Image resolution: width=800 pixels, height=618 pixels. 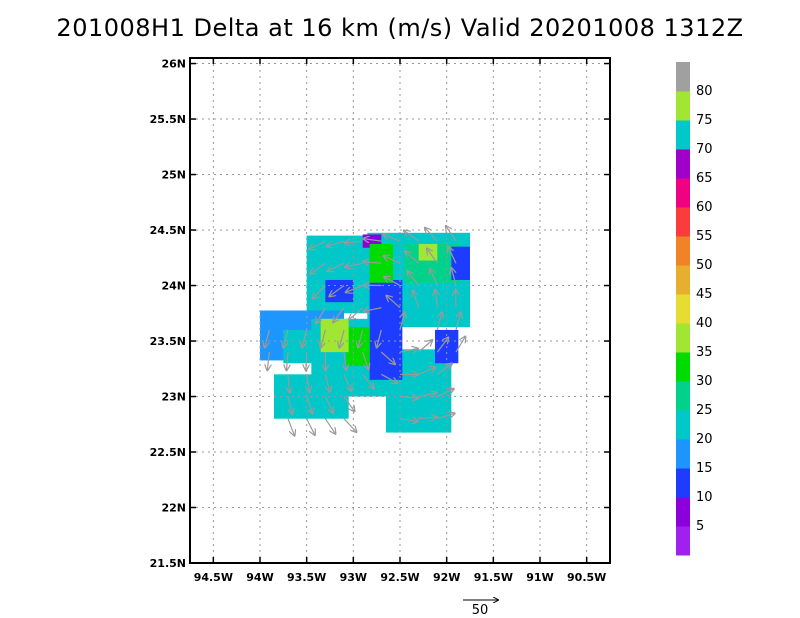 What do you see at coordinates (704, 149) in the screenshot?
I see `colorbar-label-13: 70` at bounding box center [704, 149].